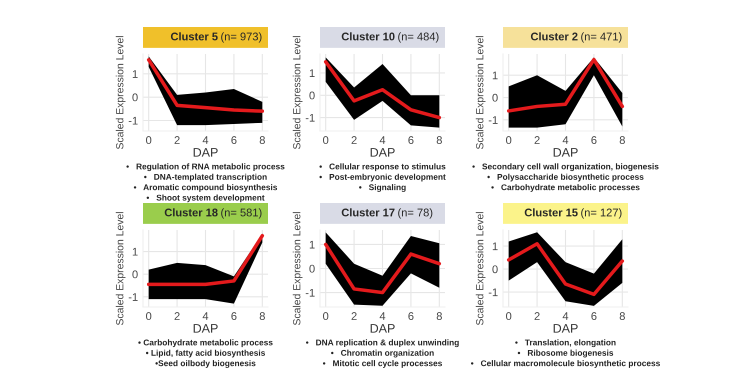 This screenshot has height=379, width=756. I want to click on chart-title: Cluster 15, so click(551, 212).